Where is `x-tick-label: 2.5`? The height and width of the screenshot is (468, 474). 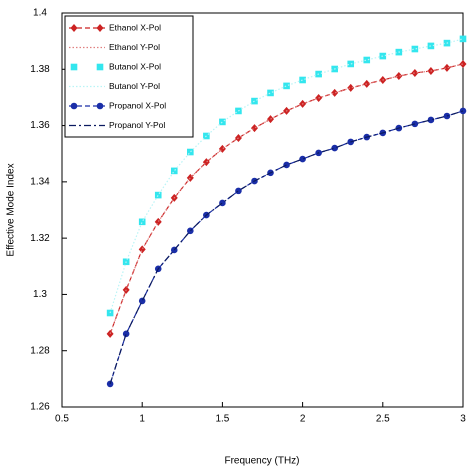 x-tick-label: 2.5 is located at coordinates (383, 419).